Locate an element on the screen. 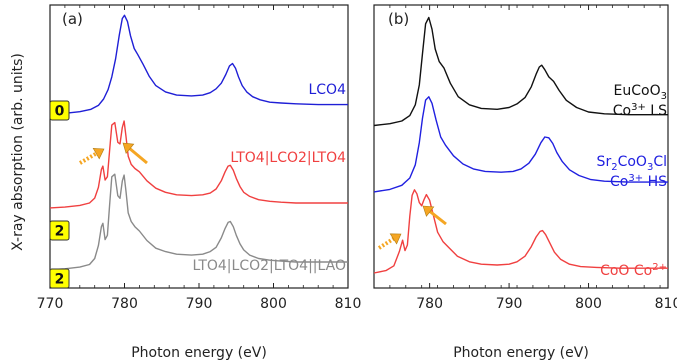 The width and height of the screenshot is (677, 362). baseline-badge: 0 is located at coordinates (59, 110).